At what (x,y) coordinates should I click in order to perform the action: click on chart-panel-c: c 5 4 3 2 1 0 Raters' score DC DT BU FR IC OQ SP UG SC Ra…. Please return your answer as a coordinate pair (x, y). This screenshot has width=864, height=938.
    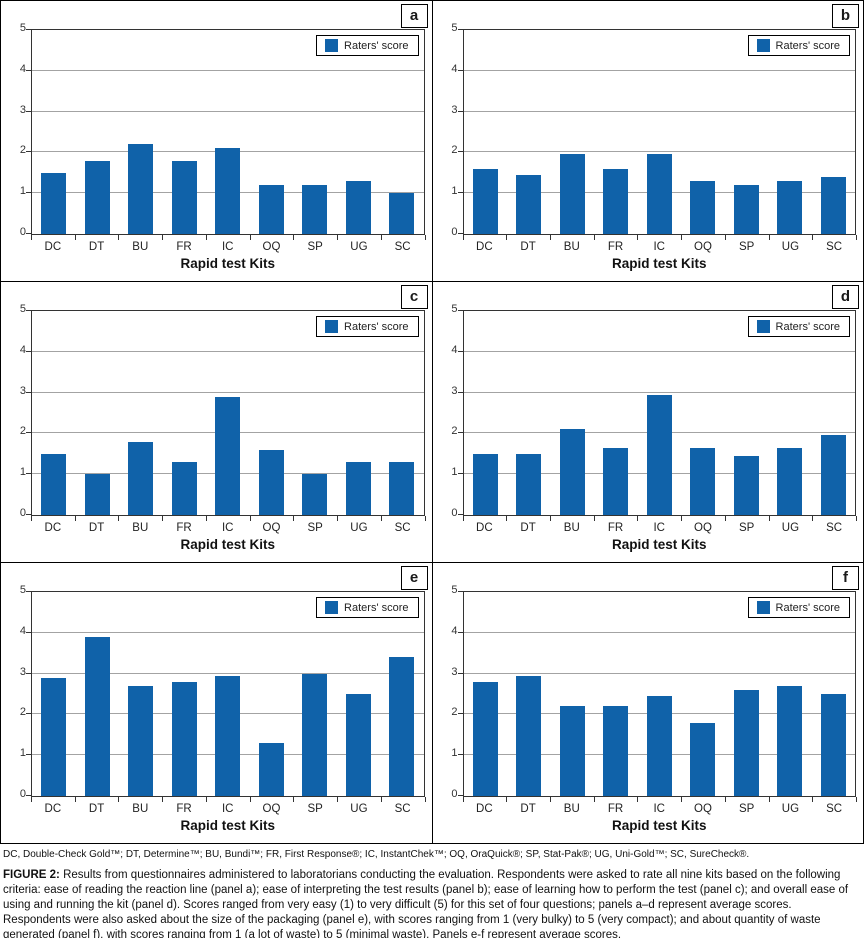
    Looking at the image, I should click on (216, 422).